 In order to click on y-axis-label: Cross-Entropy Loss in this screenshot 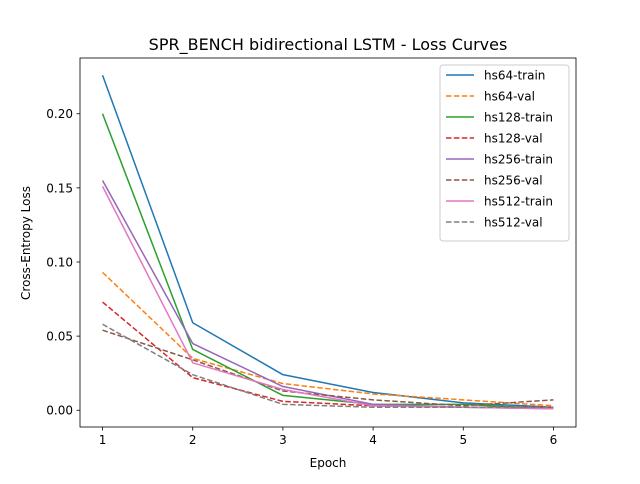, I will do `click(26, 243)`.